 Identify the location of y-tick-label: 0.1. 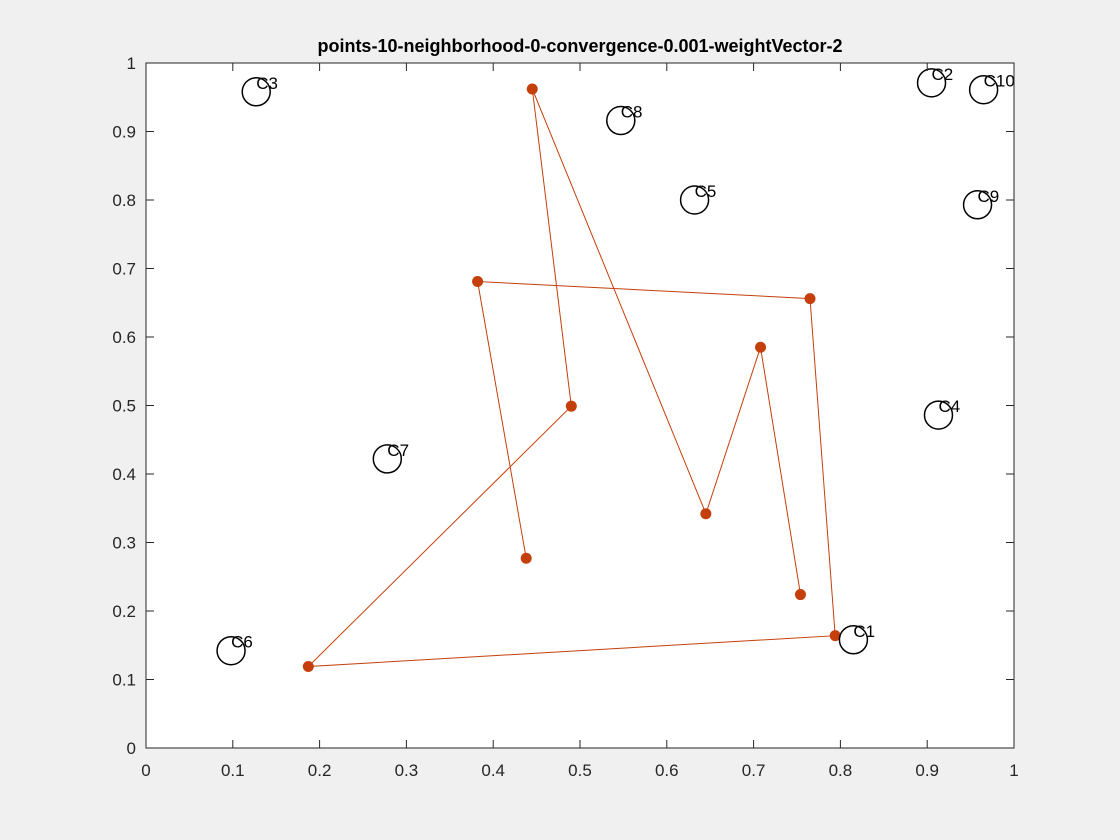
(124, 680).